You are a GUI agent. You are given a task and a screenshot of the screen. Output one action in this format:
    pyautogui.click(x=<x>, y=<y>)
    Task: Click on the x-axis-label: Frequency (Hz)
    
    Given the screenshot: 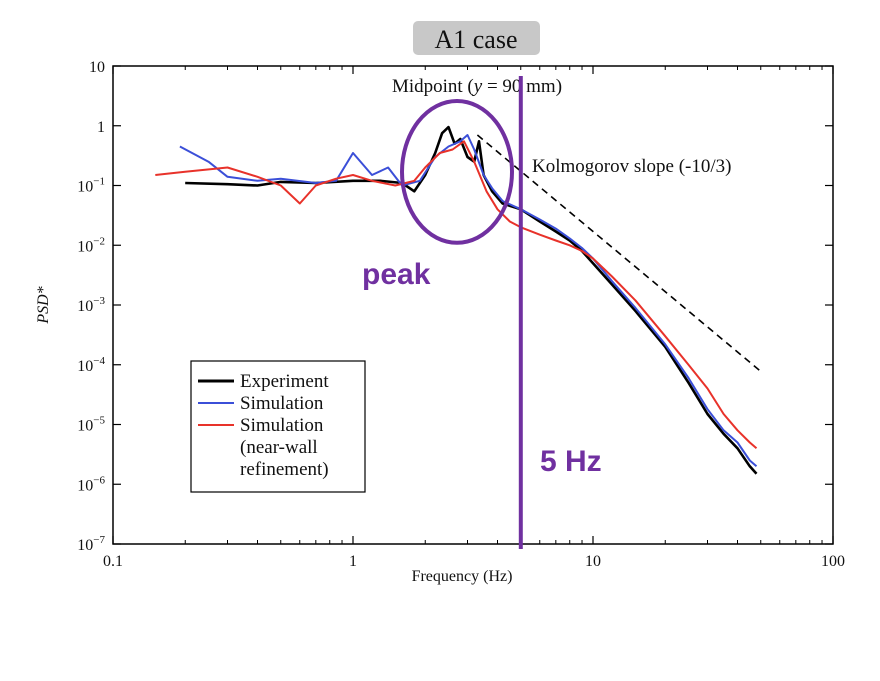 What is the action you would take?
    pyautogui.click(x=462, y=576)
    